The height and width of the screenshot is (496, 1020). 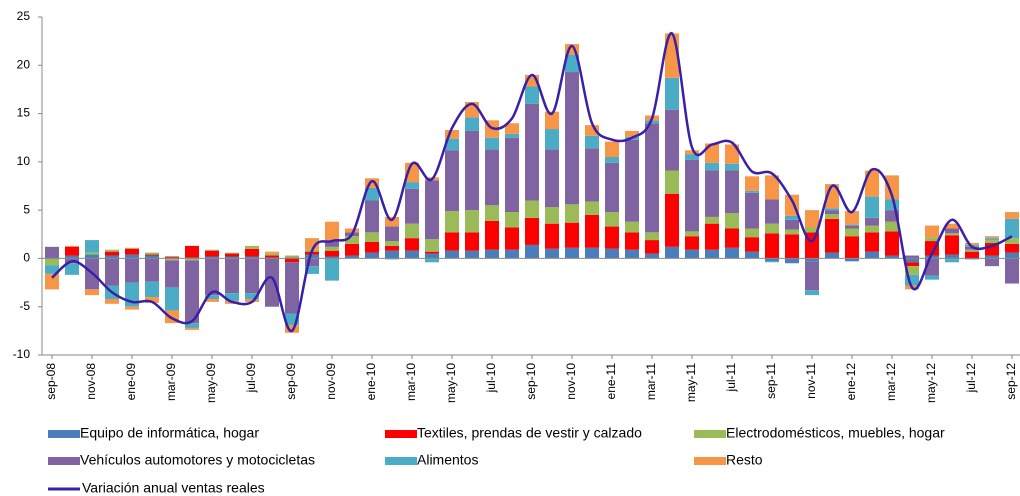 What do you see at coordinates (22, 354) in the screenshot?
I see `y-tick-label: -10` at bounding box center [22, 354].